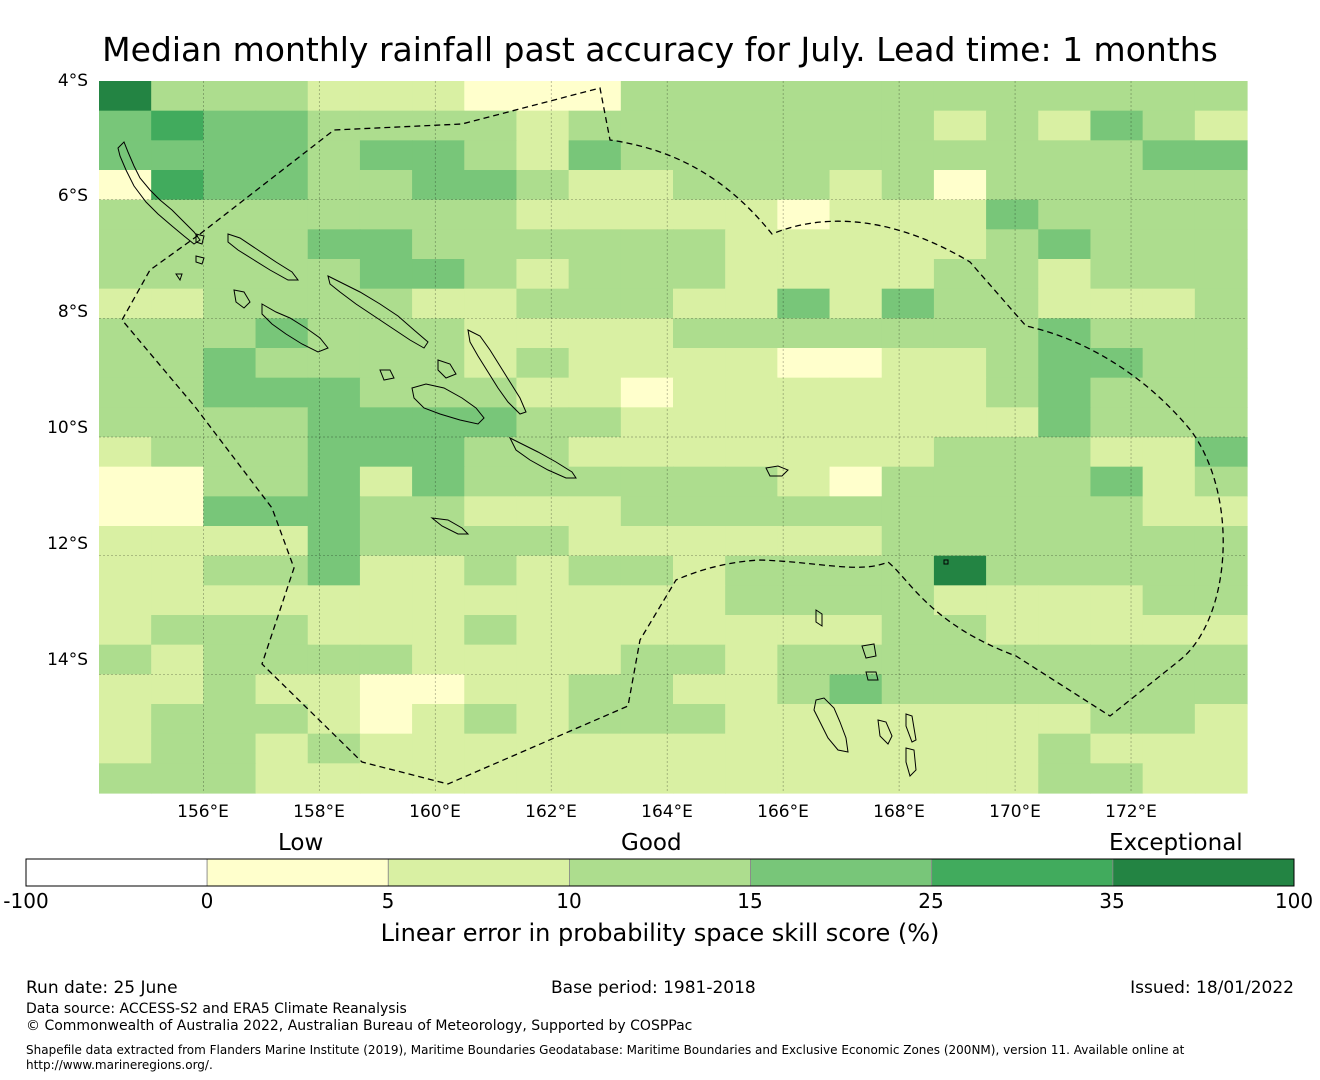 The height and width of the screenshot is (1080, 1320). I want to click on legend-category-low: Low, so click(301, 843).